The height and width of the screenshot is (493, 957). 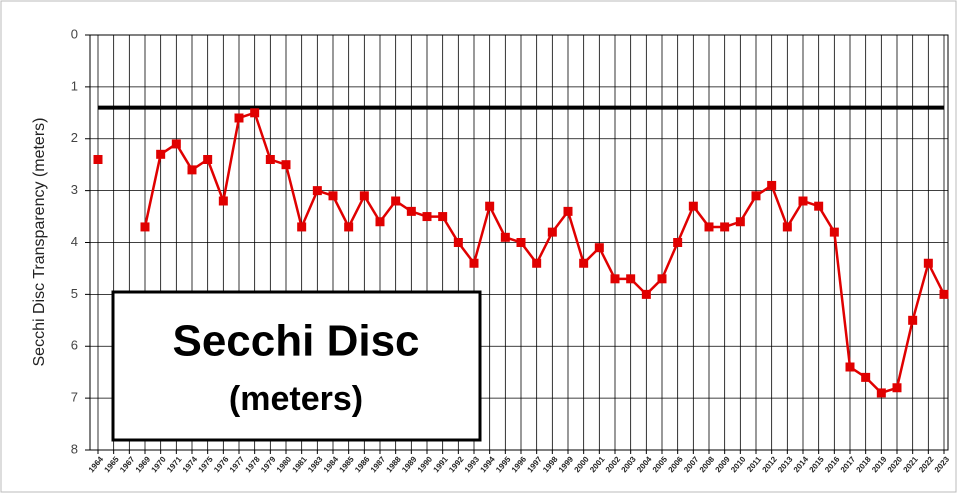 What do you see at coordinates (74, 241) in the screenshot?
I see `y-tick-label: 4` at bounding box center [74, 241].